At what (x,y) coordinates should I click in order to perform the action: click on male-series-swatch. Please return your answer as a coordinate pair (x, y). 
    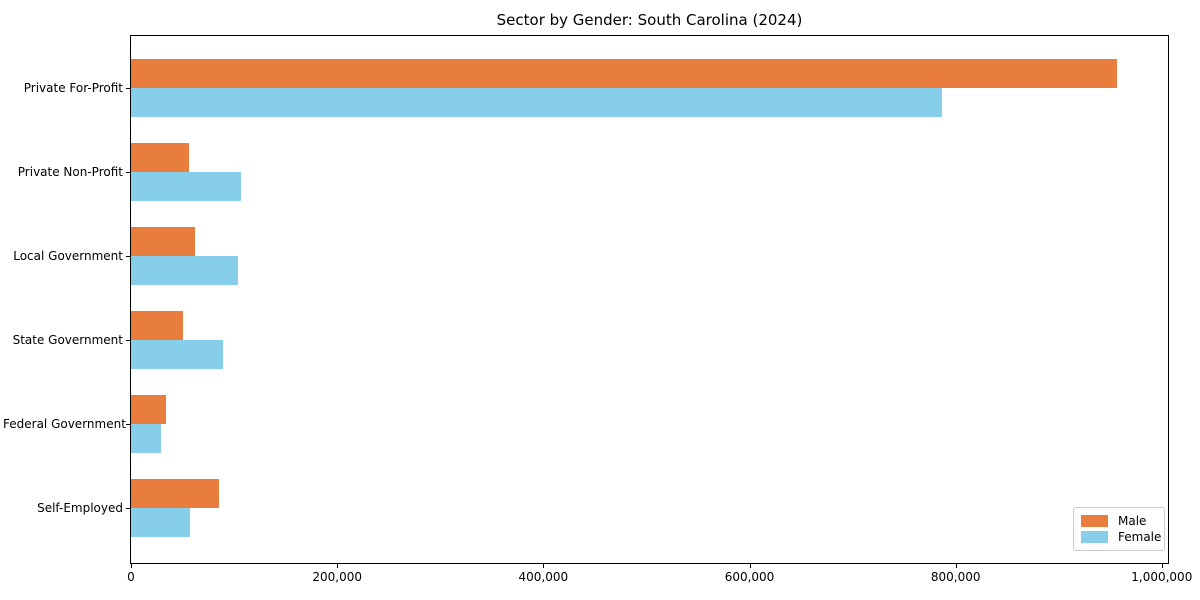
    Looking at the image, I should click on (1094, 521).